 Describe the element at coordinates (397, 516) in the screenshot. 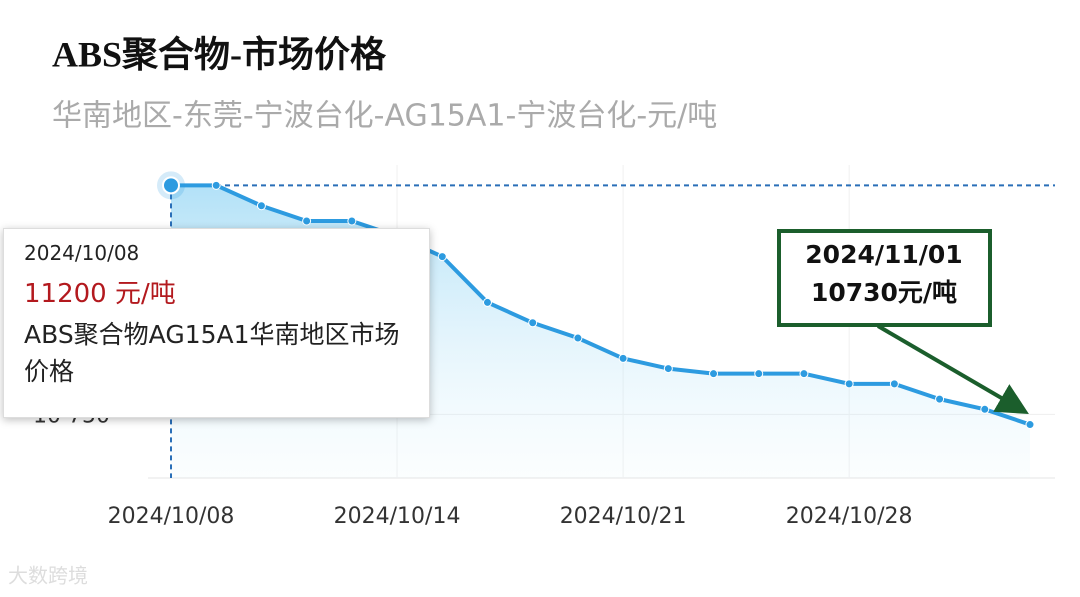

I see `x-tick-label: 2024/10/14` at that location.